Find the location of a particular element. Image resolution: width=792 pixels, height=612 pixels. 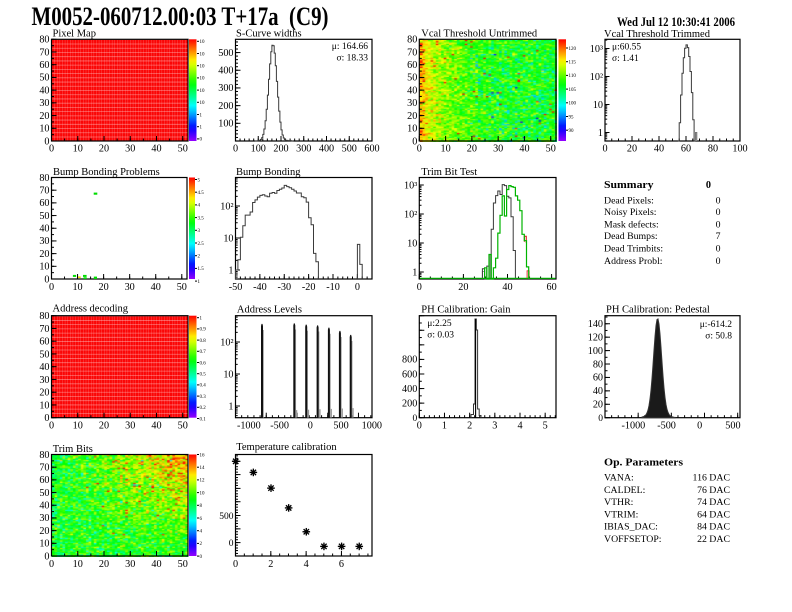

svg-text: 0.4 is located at coordinates (203, 386).